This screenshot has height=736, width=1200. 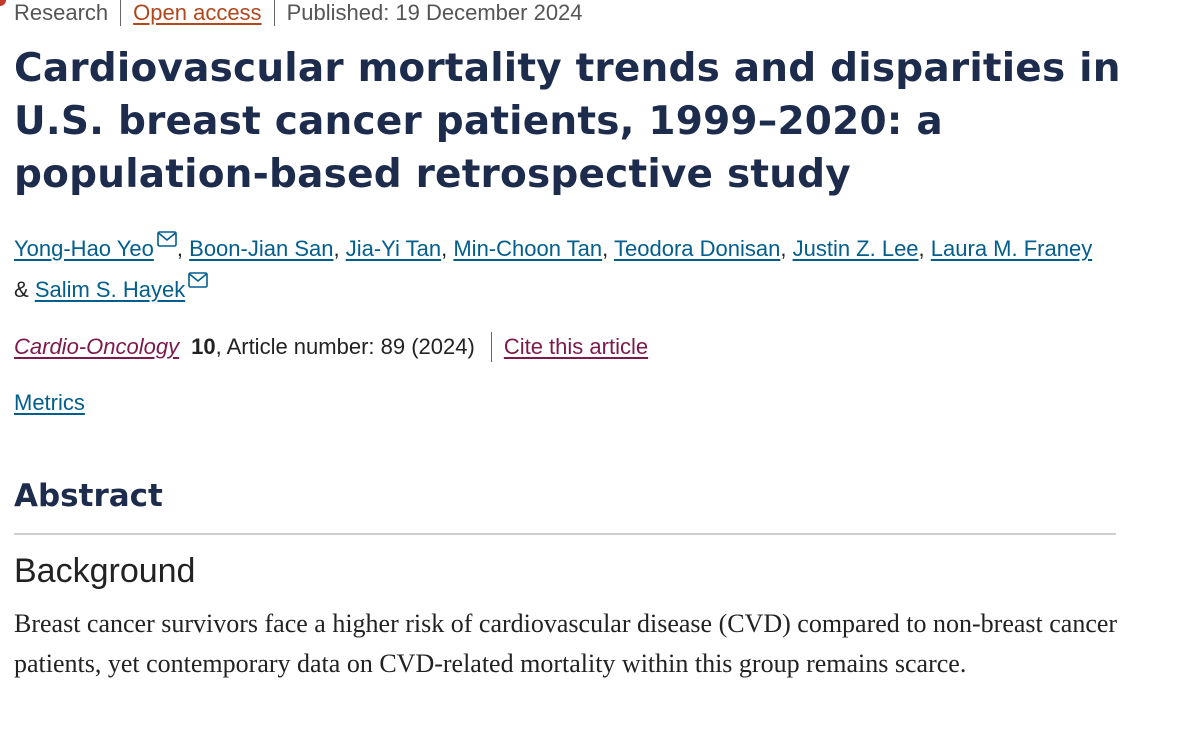 I want to click on open-access-link: Open access, so click(x=197, y=12).